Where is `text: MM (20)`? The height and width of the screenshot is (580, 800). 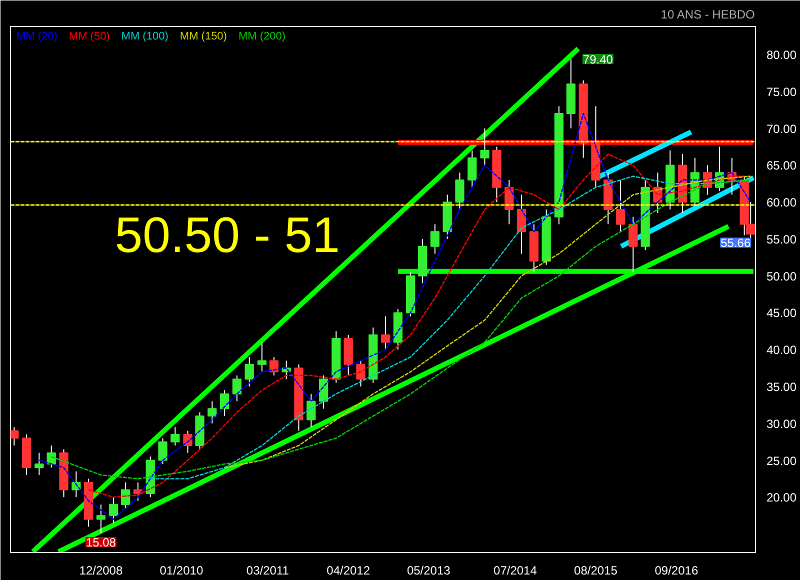 text: MM (20) is located at coordinates (37, 36).